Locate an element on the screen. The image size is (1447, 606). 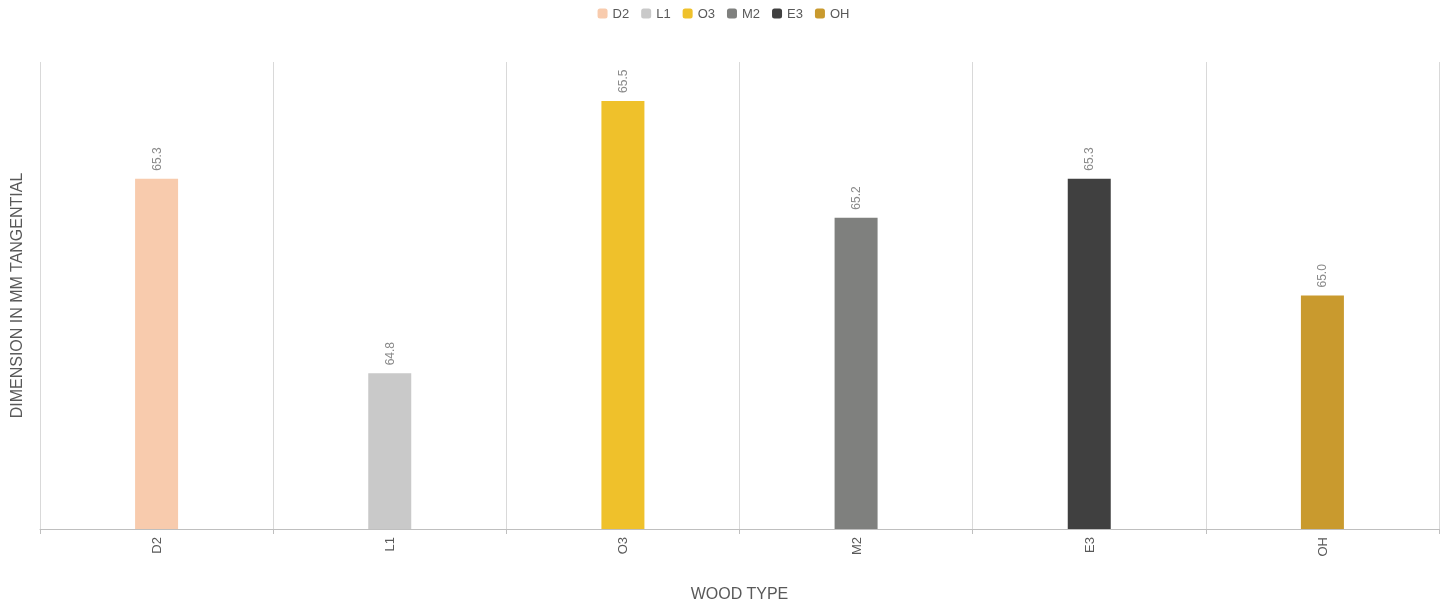
legend-label: M2 is located at coordinates (751, 13).